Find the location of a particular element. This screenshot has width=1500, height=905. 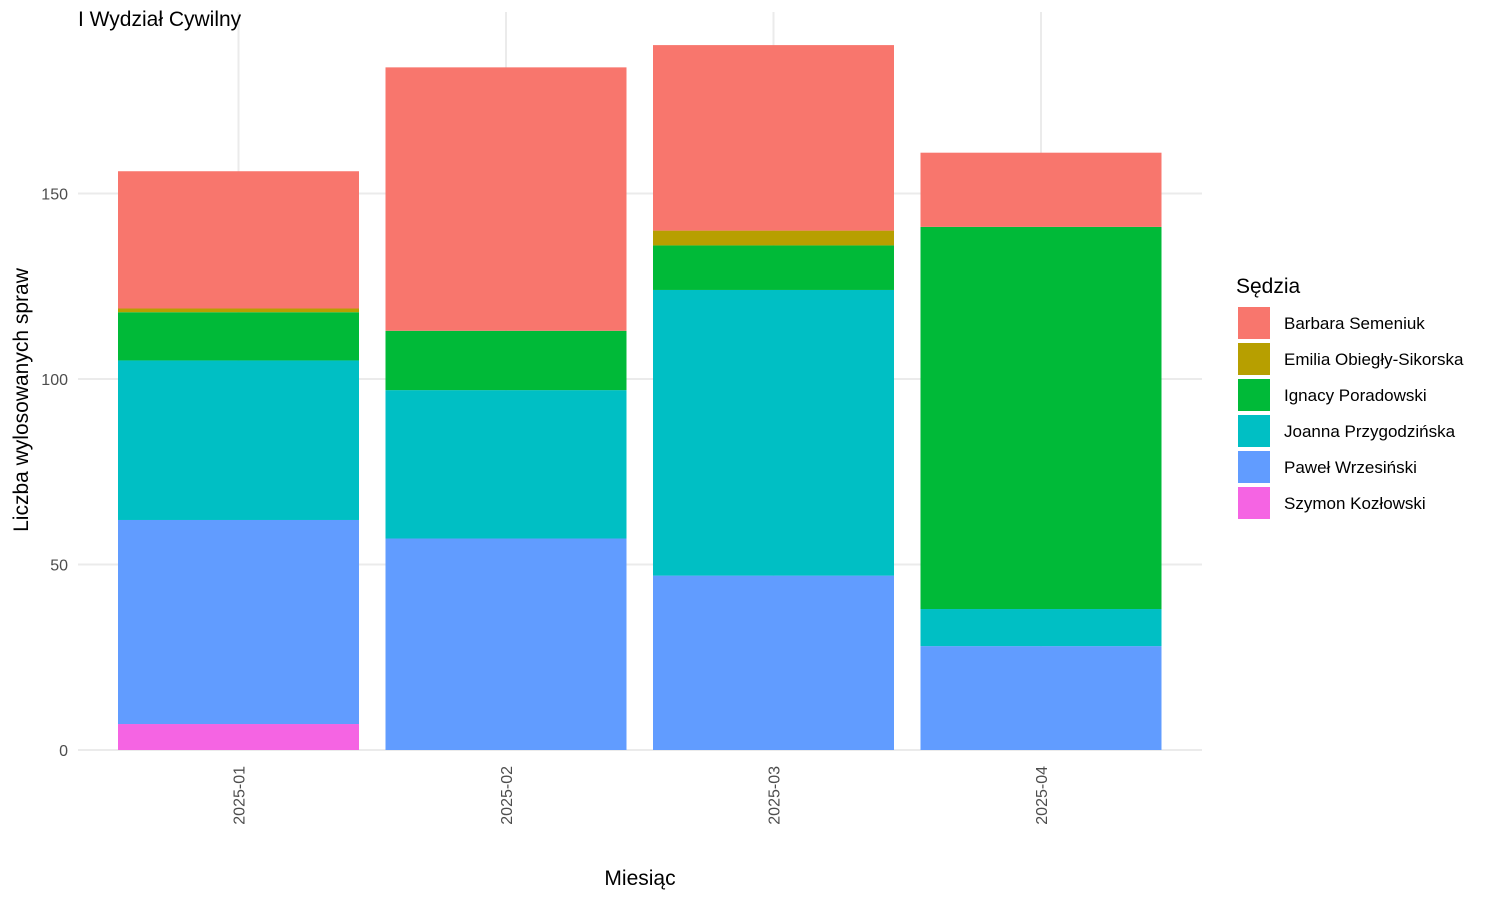

bar-segment: Barbara Semeniuk (2025-03): 50 is located at coordinates (773, 138).